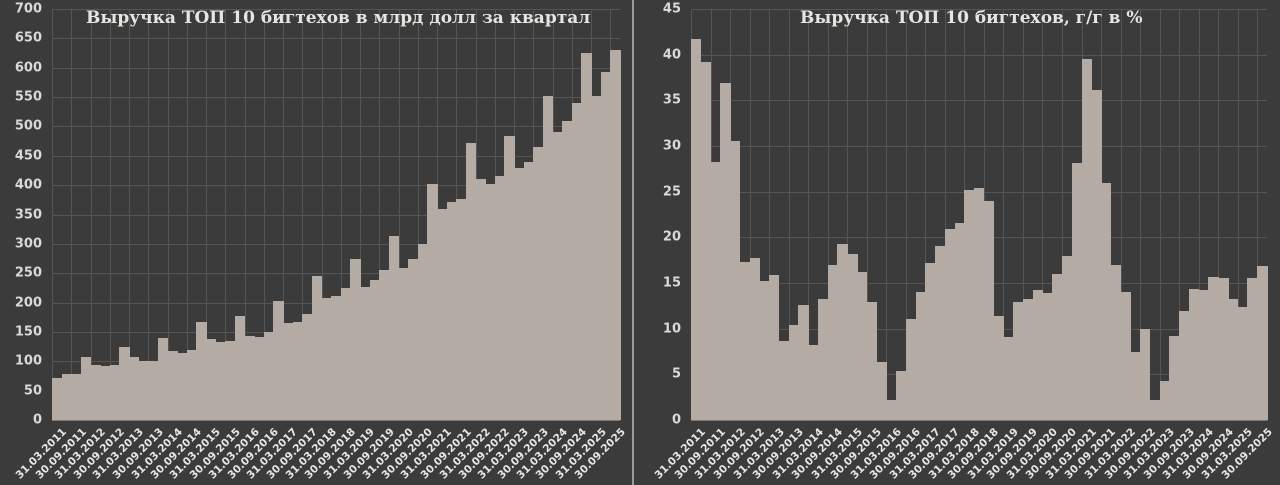 The image size is (1280, 485). What do you see at coordinates (671, 146) in the screenshot?
I see `y-tick-label: 30` at bounding box center [671, 146].